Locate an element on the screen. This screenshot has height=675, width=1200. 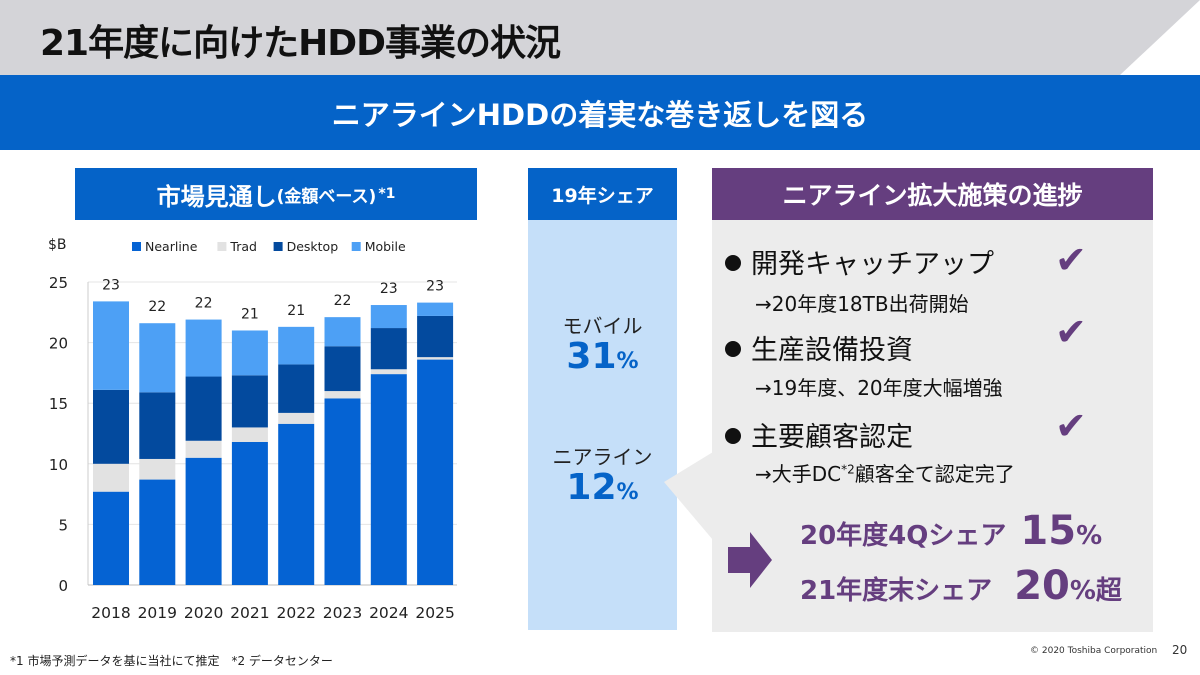
progress-item: 生産設備投資 is located at coordinates (819, 347).